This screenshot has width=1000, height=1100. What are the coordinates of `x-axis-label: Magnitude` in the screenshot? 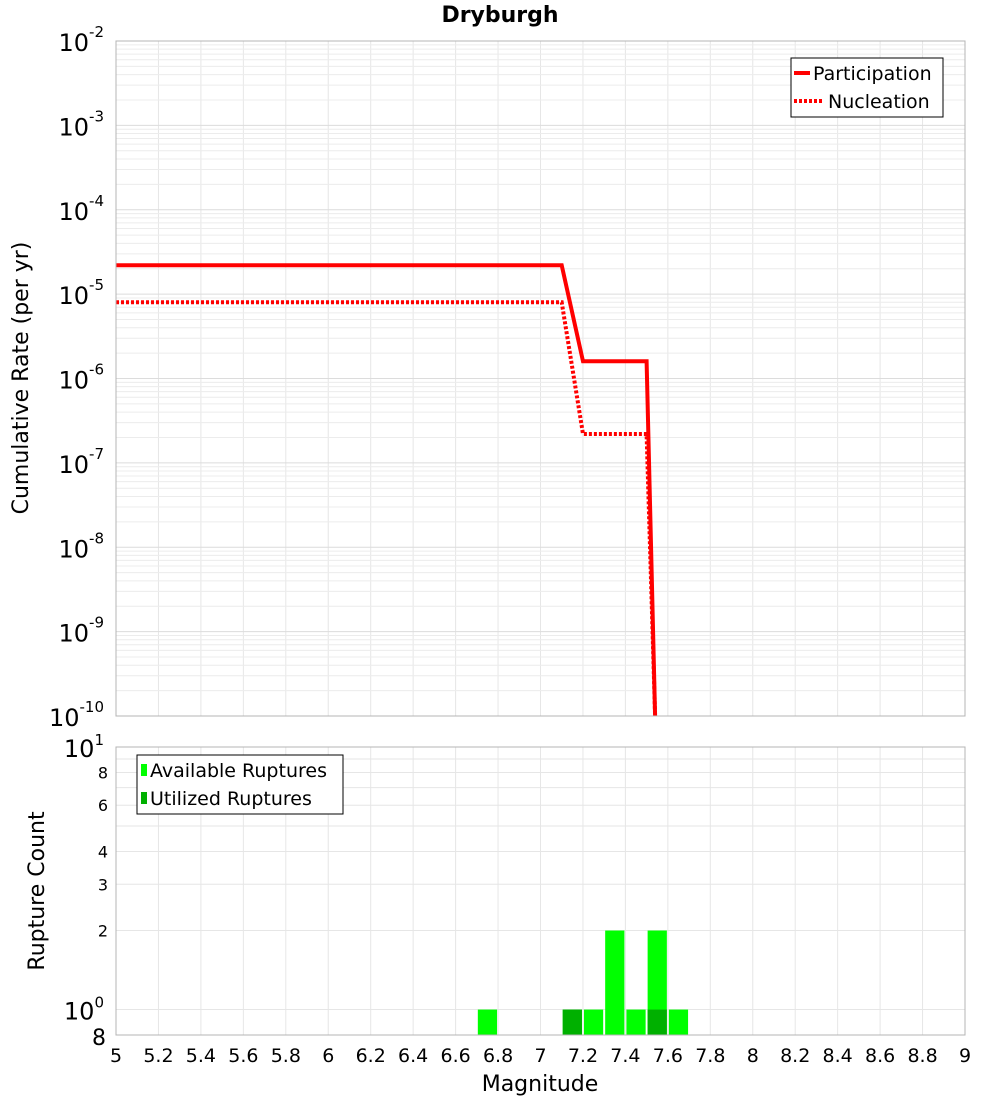 It's located at (540, 1084).